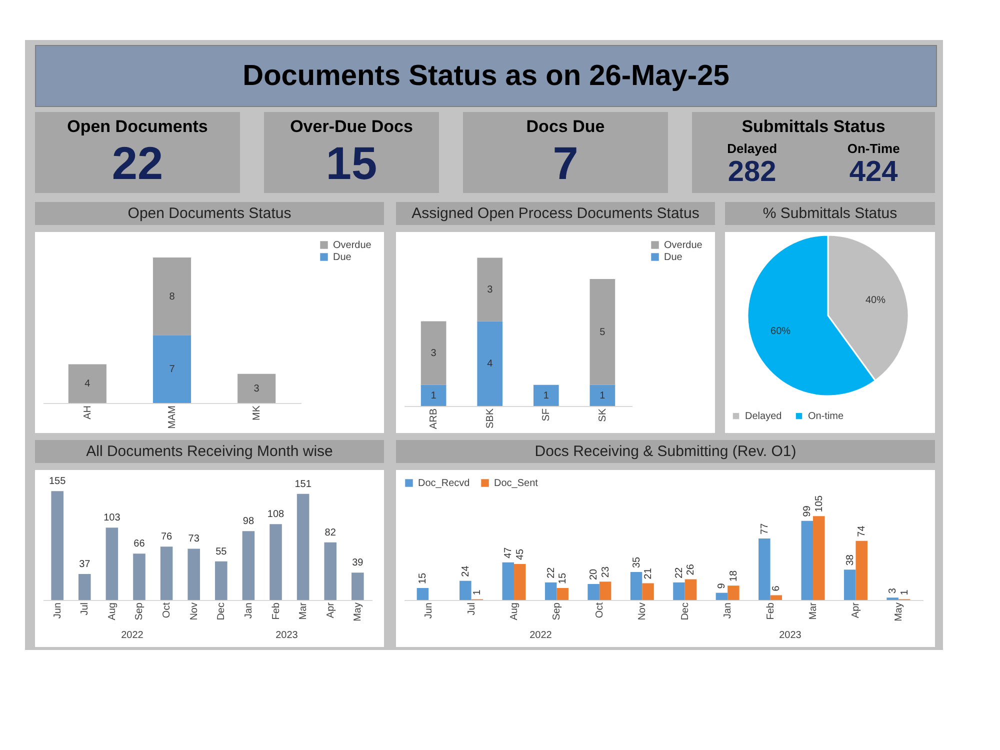 Image resolution: width=1000 pixels, height=750 pixels. Describe the element at coordinates (826, 416) in the screenshot. I see `legend-label: On-time` at that location.